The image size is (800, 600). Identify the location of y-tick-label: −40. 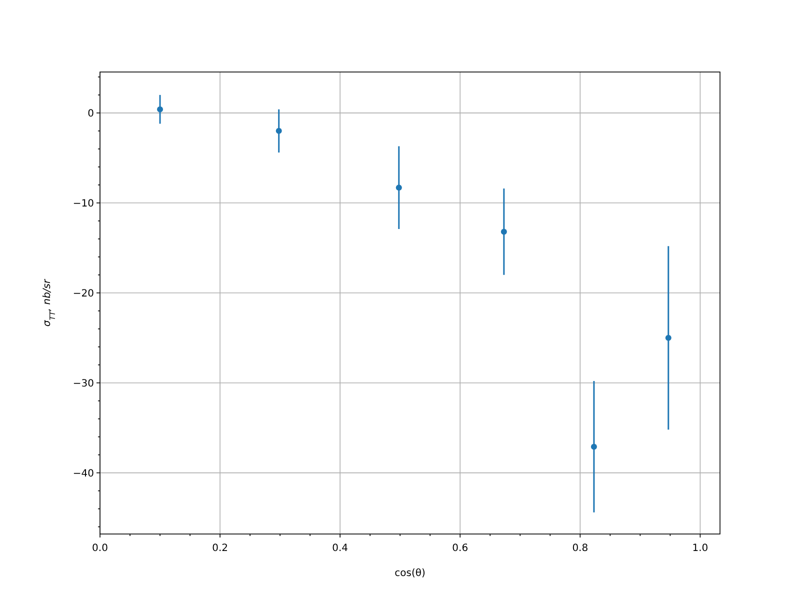
(83, 474).